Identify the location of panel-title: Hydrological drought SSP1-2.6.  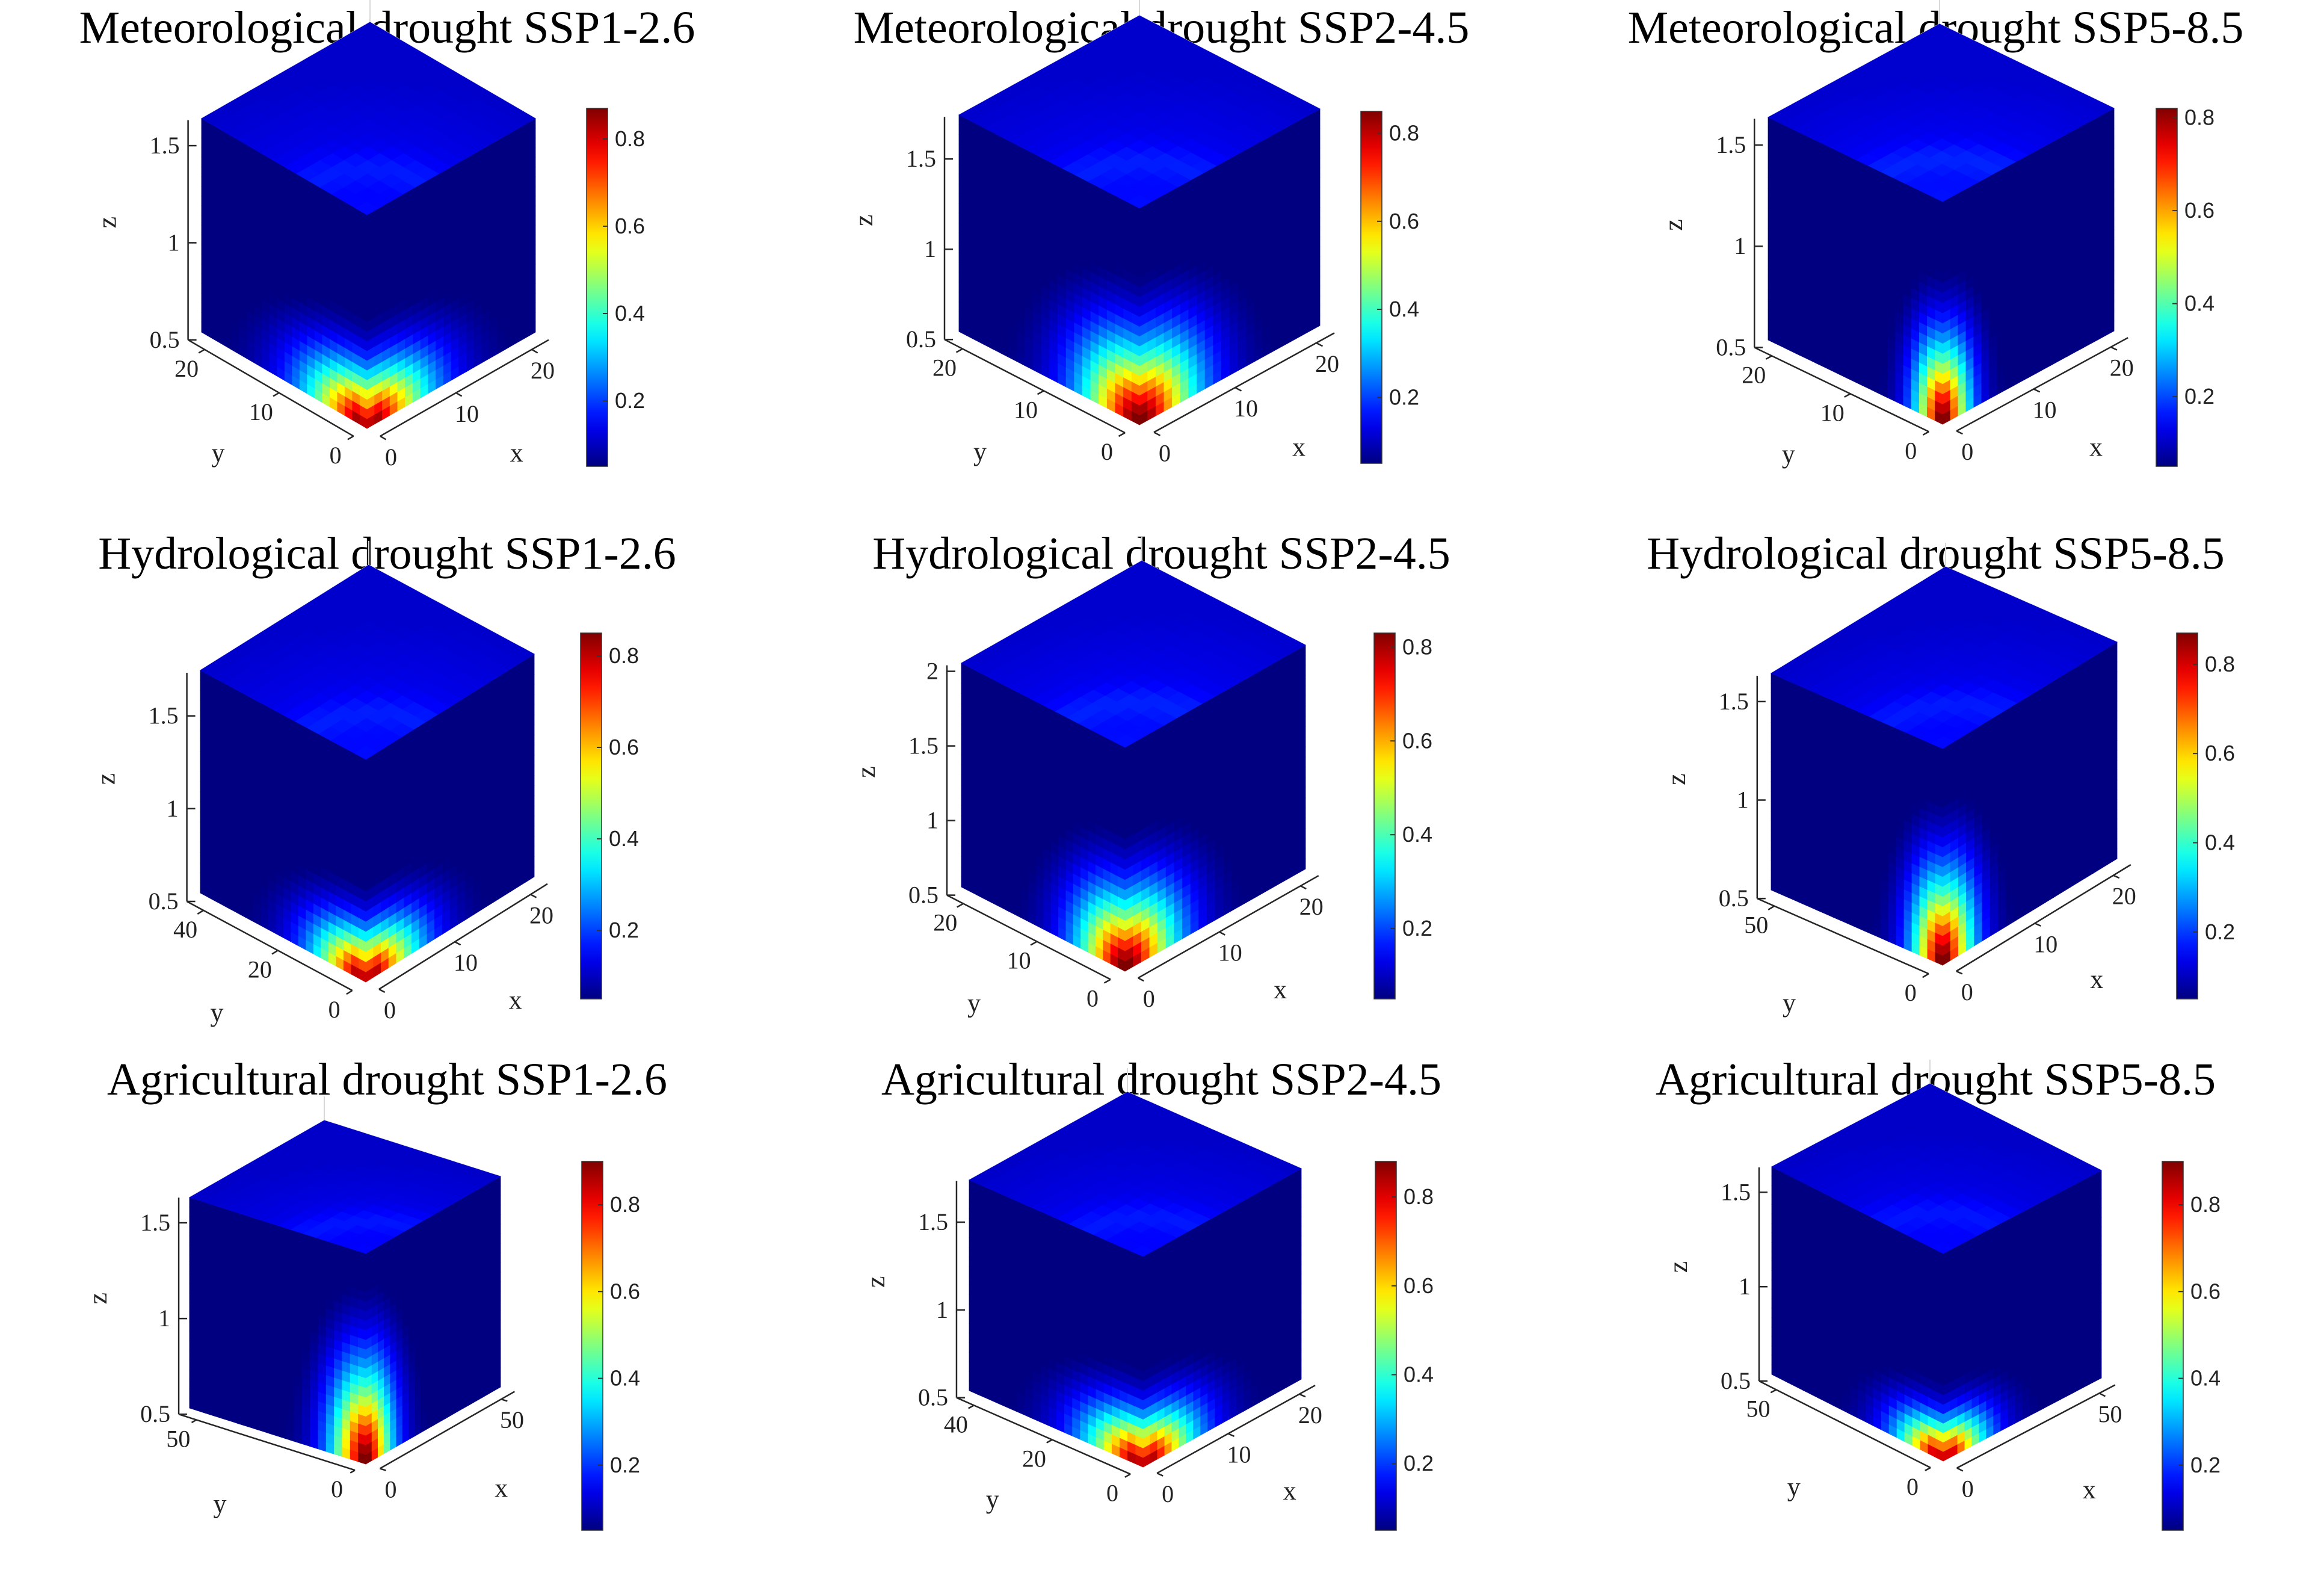
(387, 553).